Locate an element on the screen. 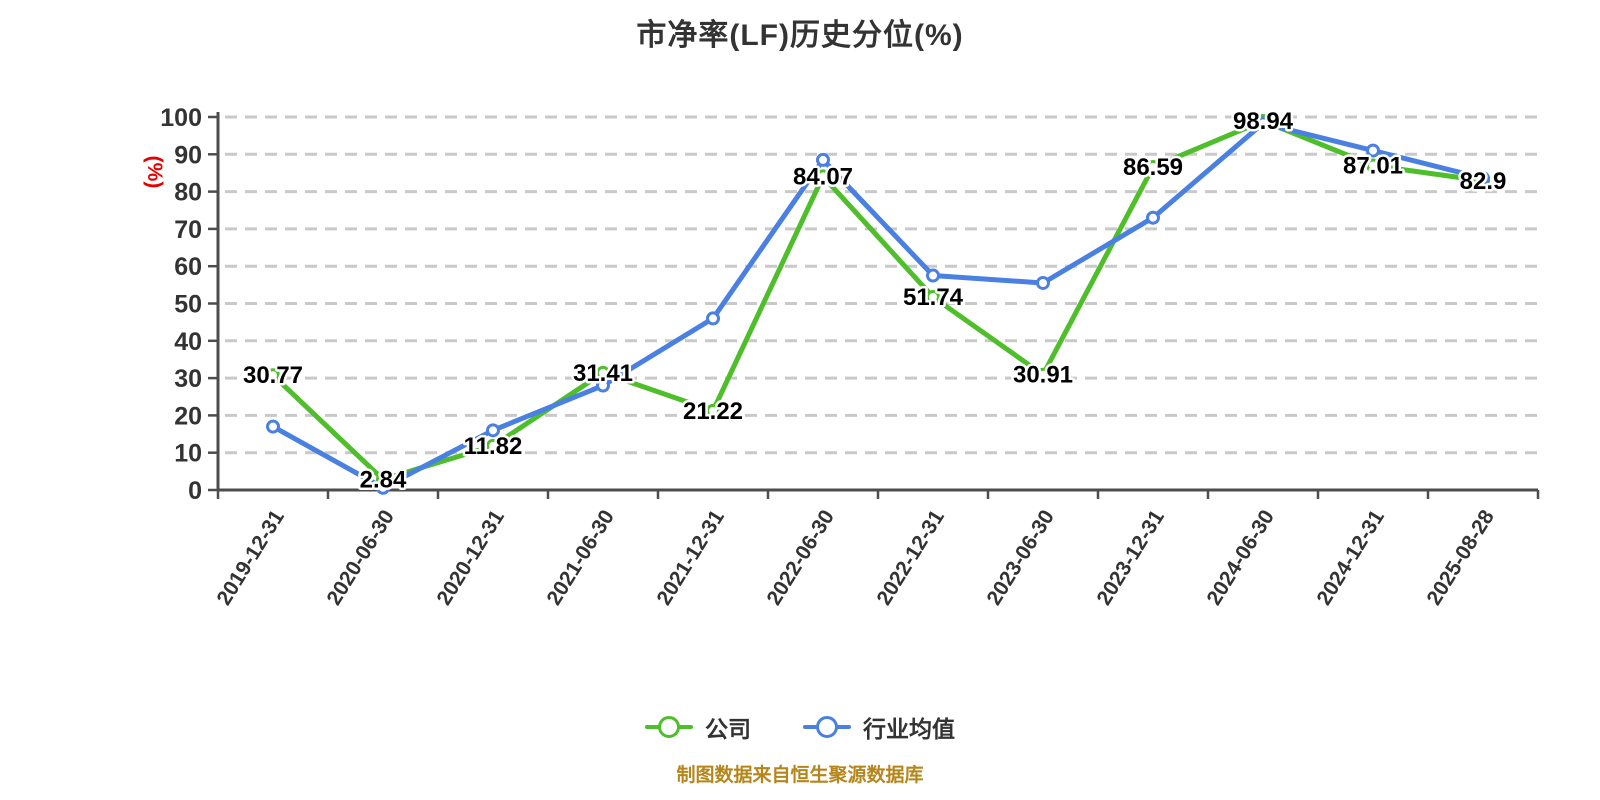 This screenshot has height=800, width=1600. y-axis-tick-label: 20 is located at coordinates (188, 416).